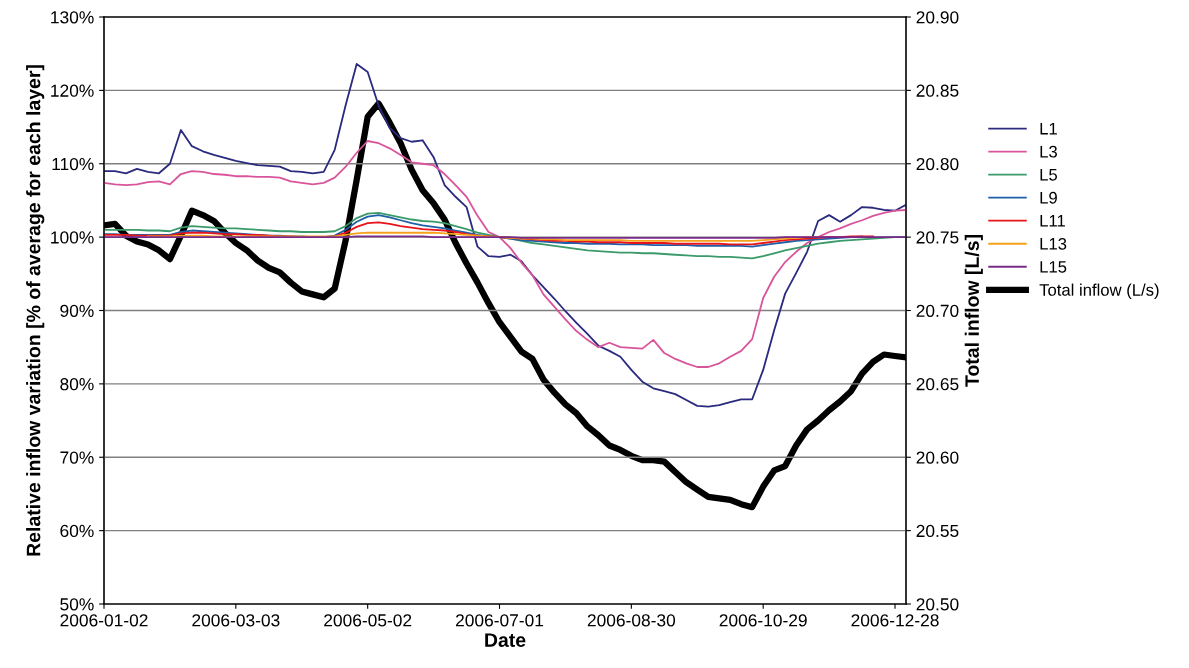  I want to click on legend-label: L5, so click(1049, 175).